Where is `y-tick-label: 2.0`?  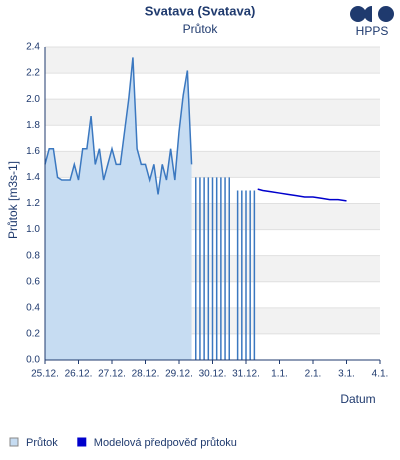 y-tick-label: 2.0 is located at coordinates (33, 99).